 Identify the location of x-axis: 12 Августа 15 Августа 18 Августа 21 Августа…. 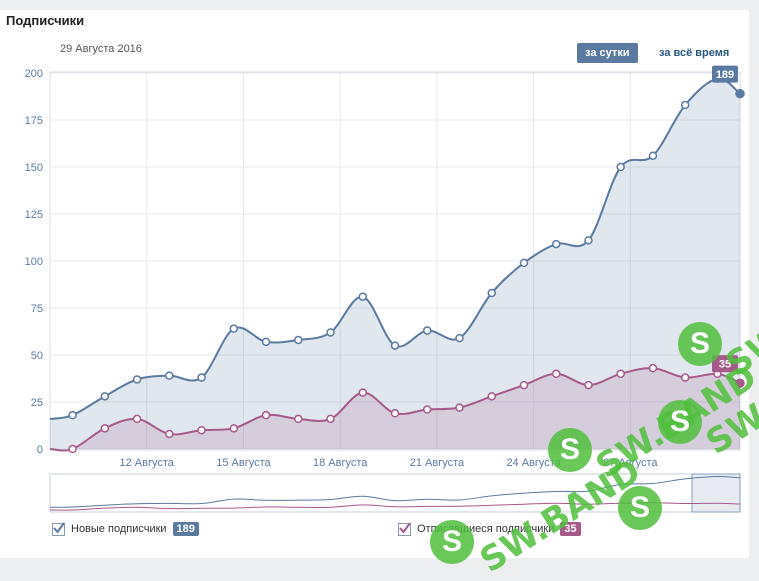
(389, 463).